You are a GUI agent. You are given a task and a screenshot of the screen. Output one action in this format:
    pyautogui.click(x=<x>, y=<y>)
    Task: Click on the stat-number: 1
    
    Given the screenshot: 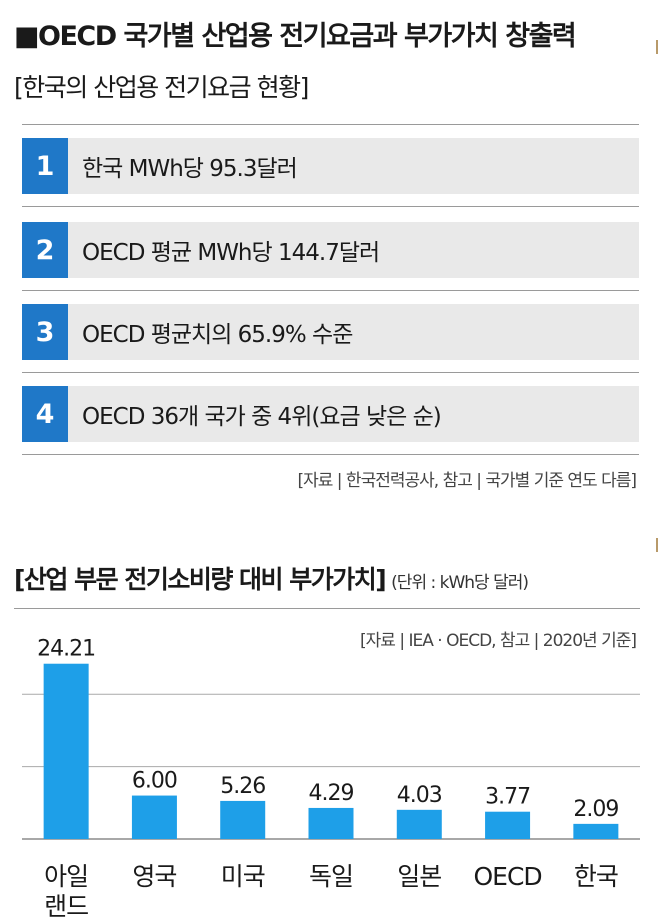 What is the action you would take?
    pyautogui.click(x=45, y=166)
    